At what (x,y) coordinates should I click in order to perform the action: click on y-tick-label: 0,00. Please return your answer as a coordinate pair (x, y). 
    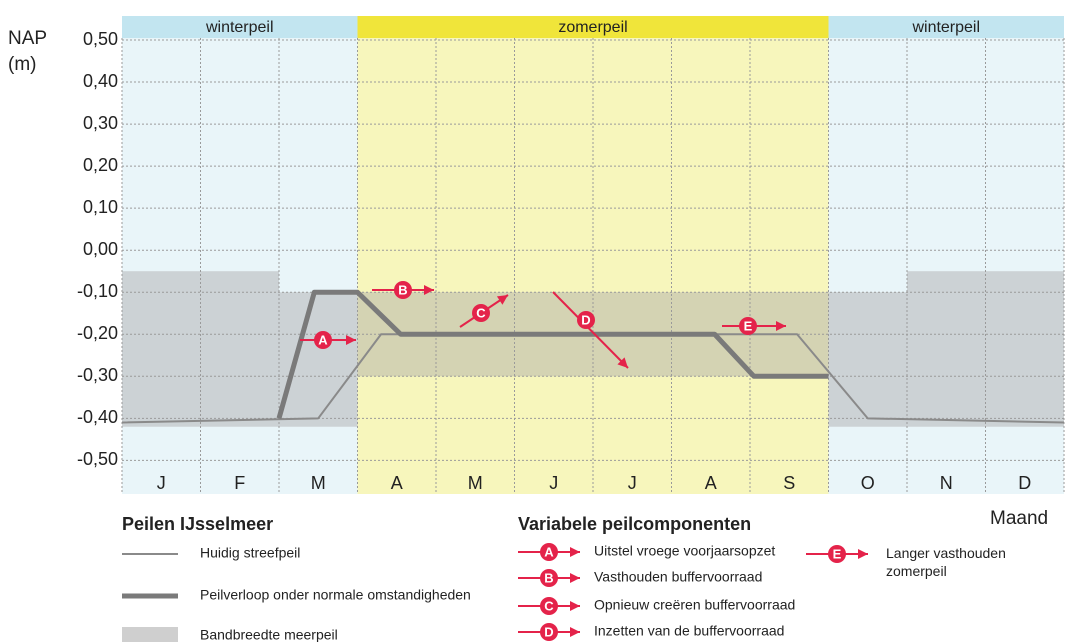
    Looking at the image, I should click on (100, 249).